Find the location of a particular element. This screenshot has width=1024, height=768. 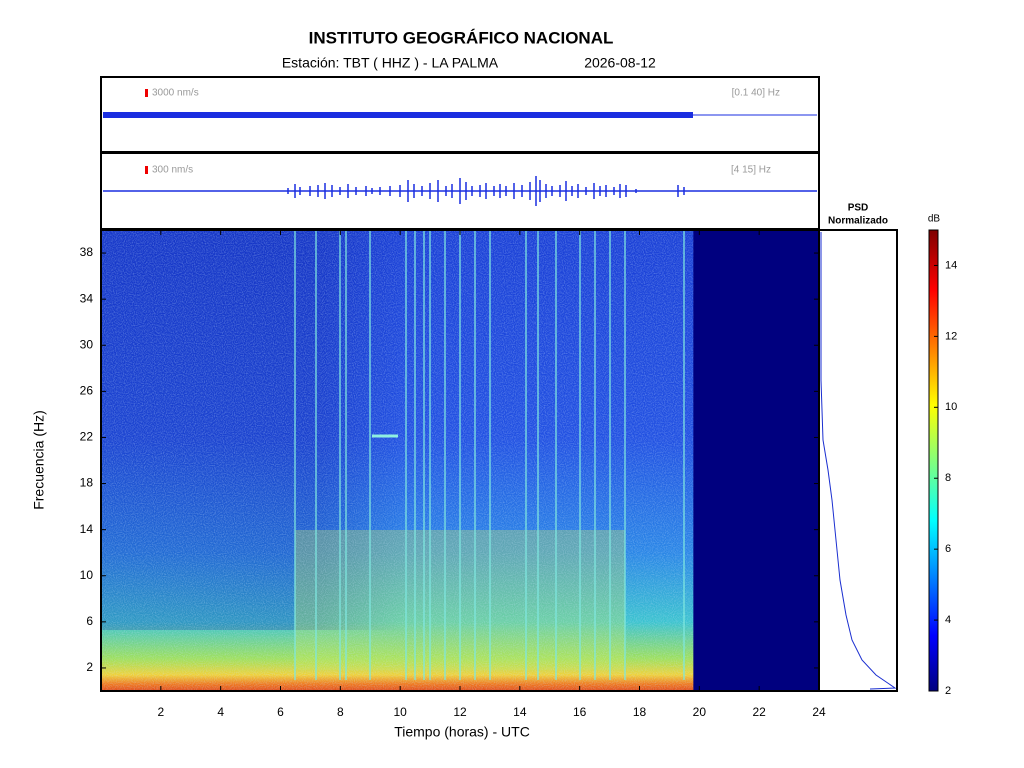

x-tick-label: 6 is located at coordinates (280, 712).